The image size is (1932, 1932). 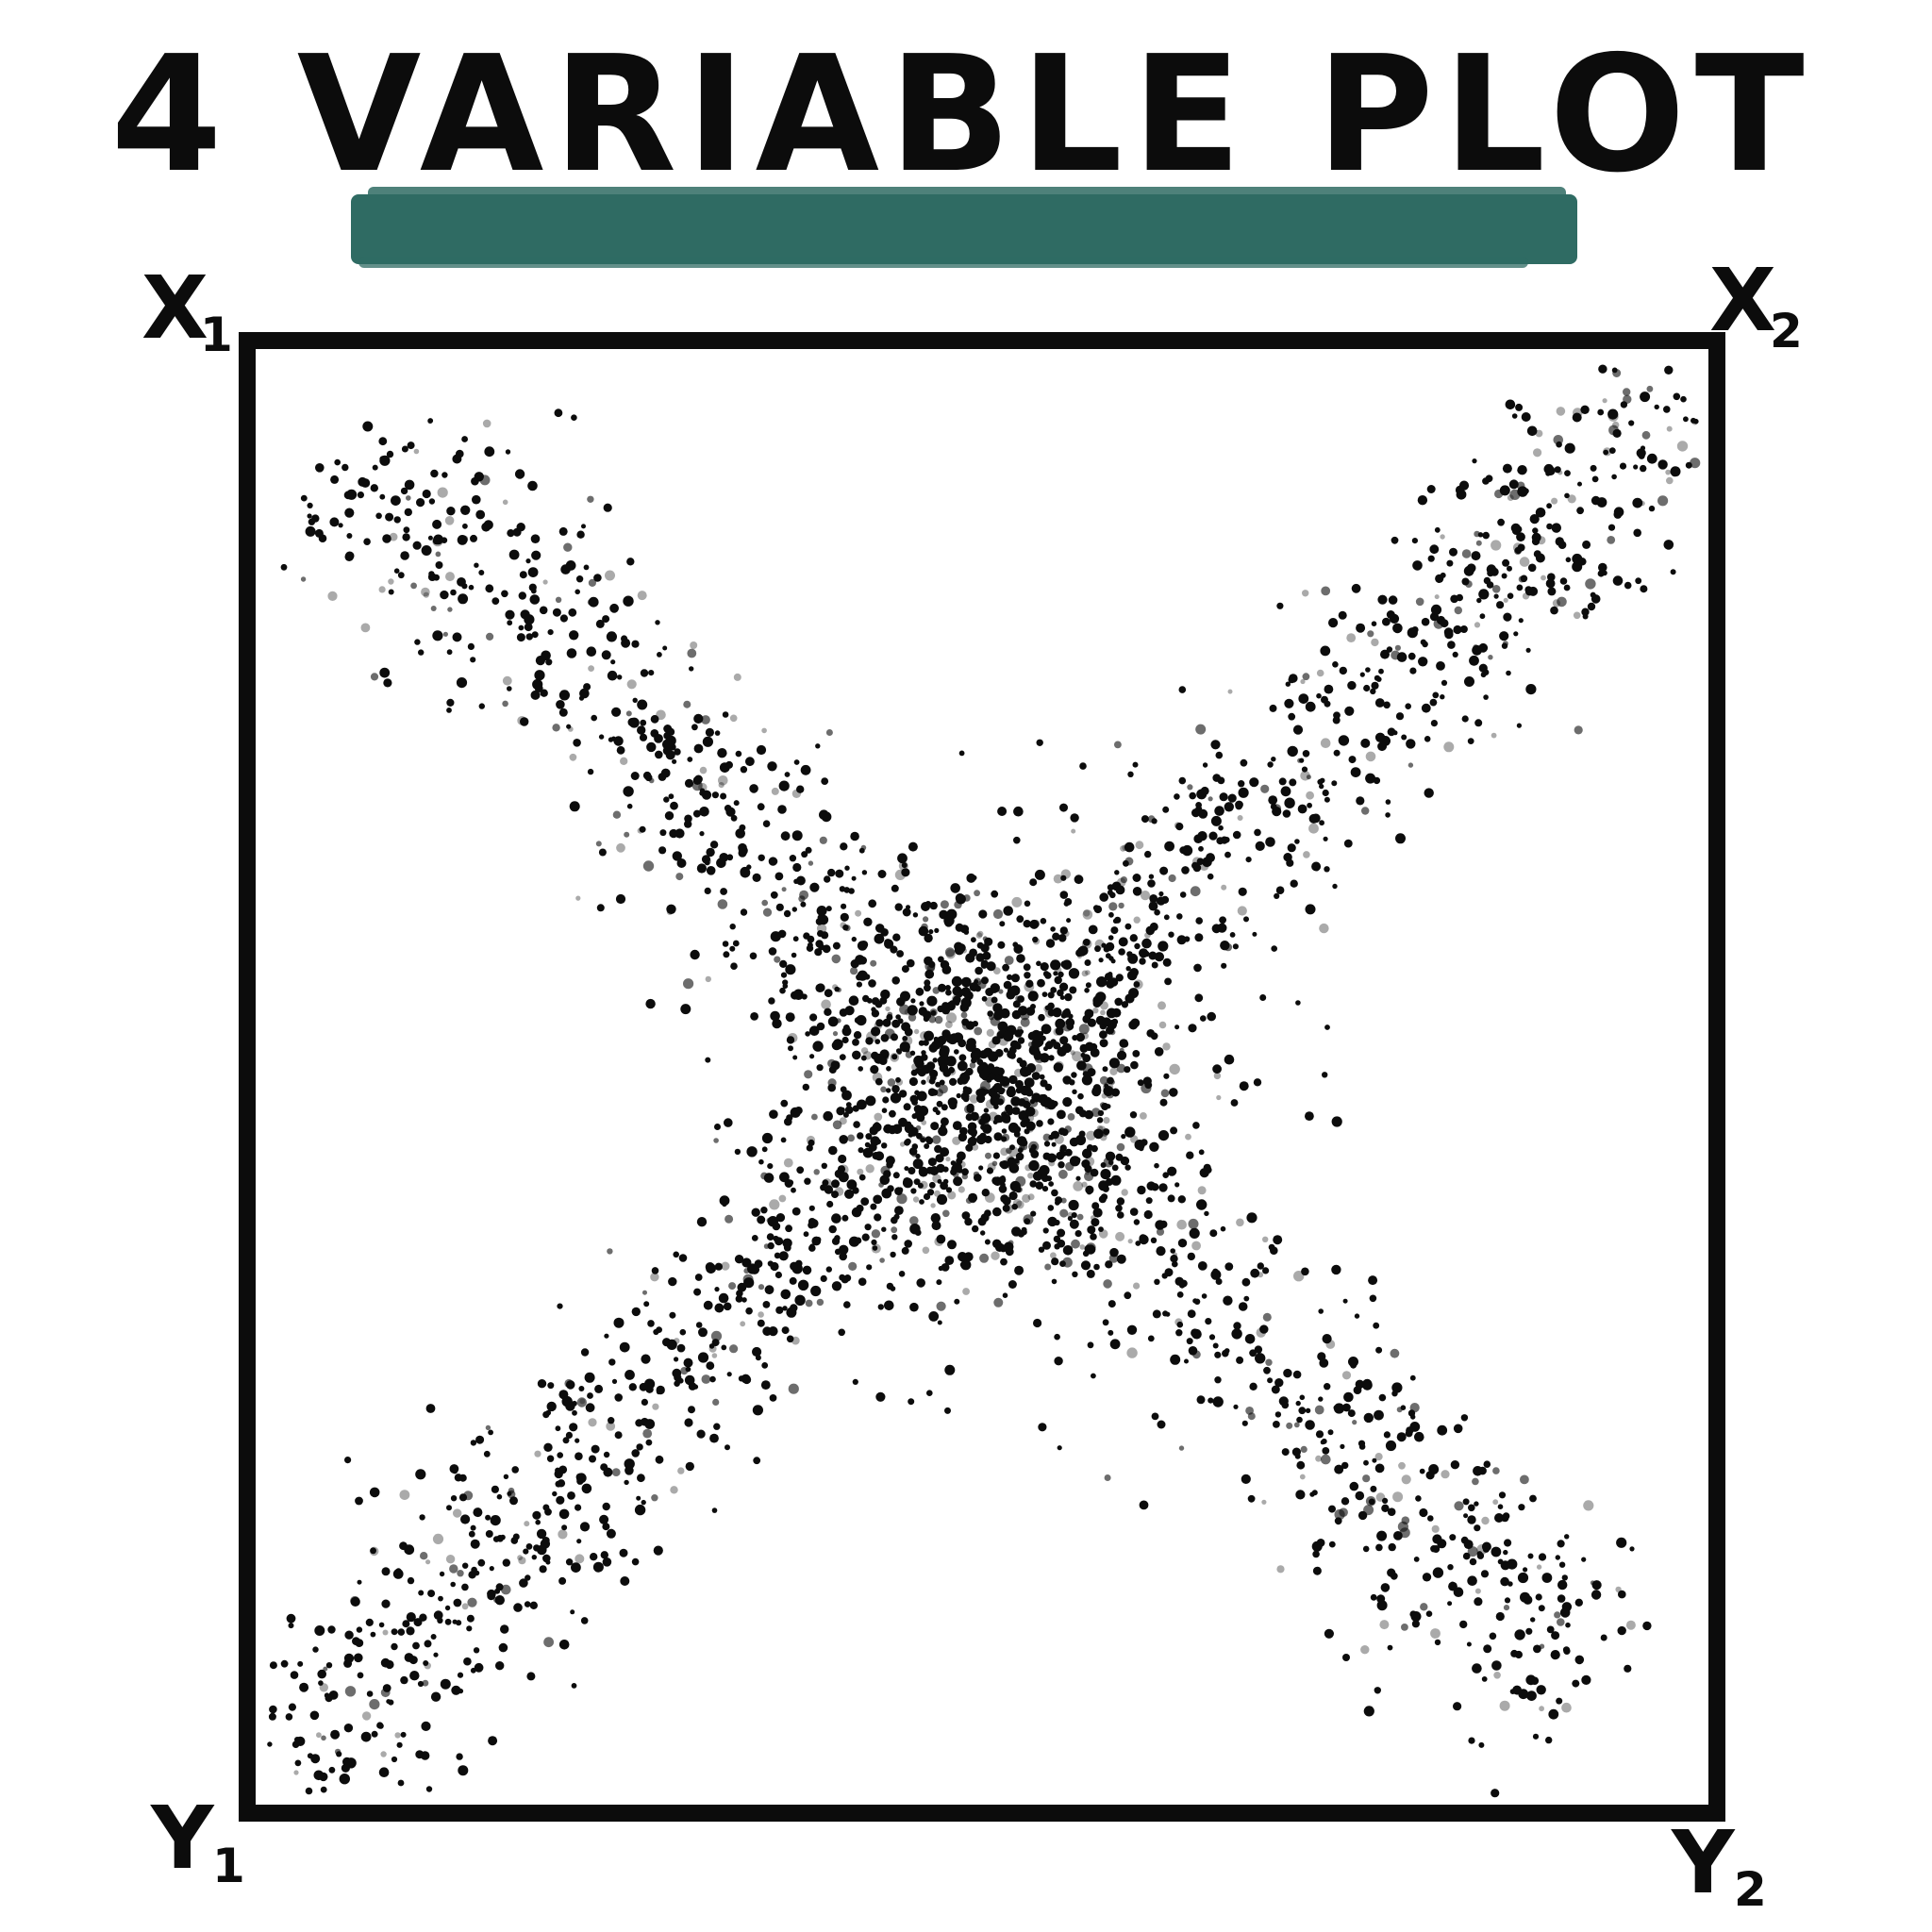 What do you see at coordinates (1719, 1865) in the screenshot?
I see `corner-label-bottom-right: Y 2` at bounding box center [1719, 1865].